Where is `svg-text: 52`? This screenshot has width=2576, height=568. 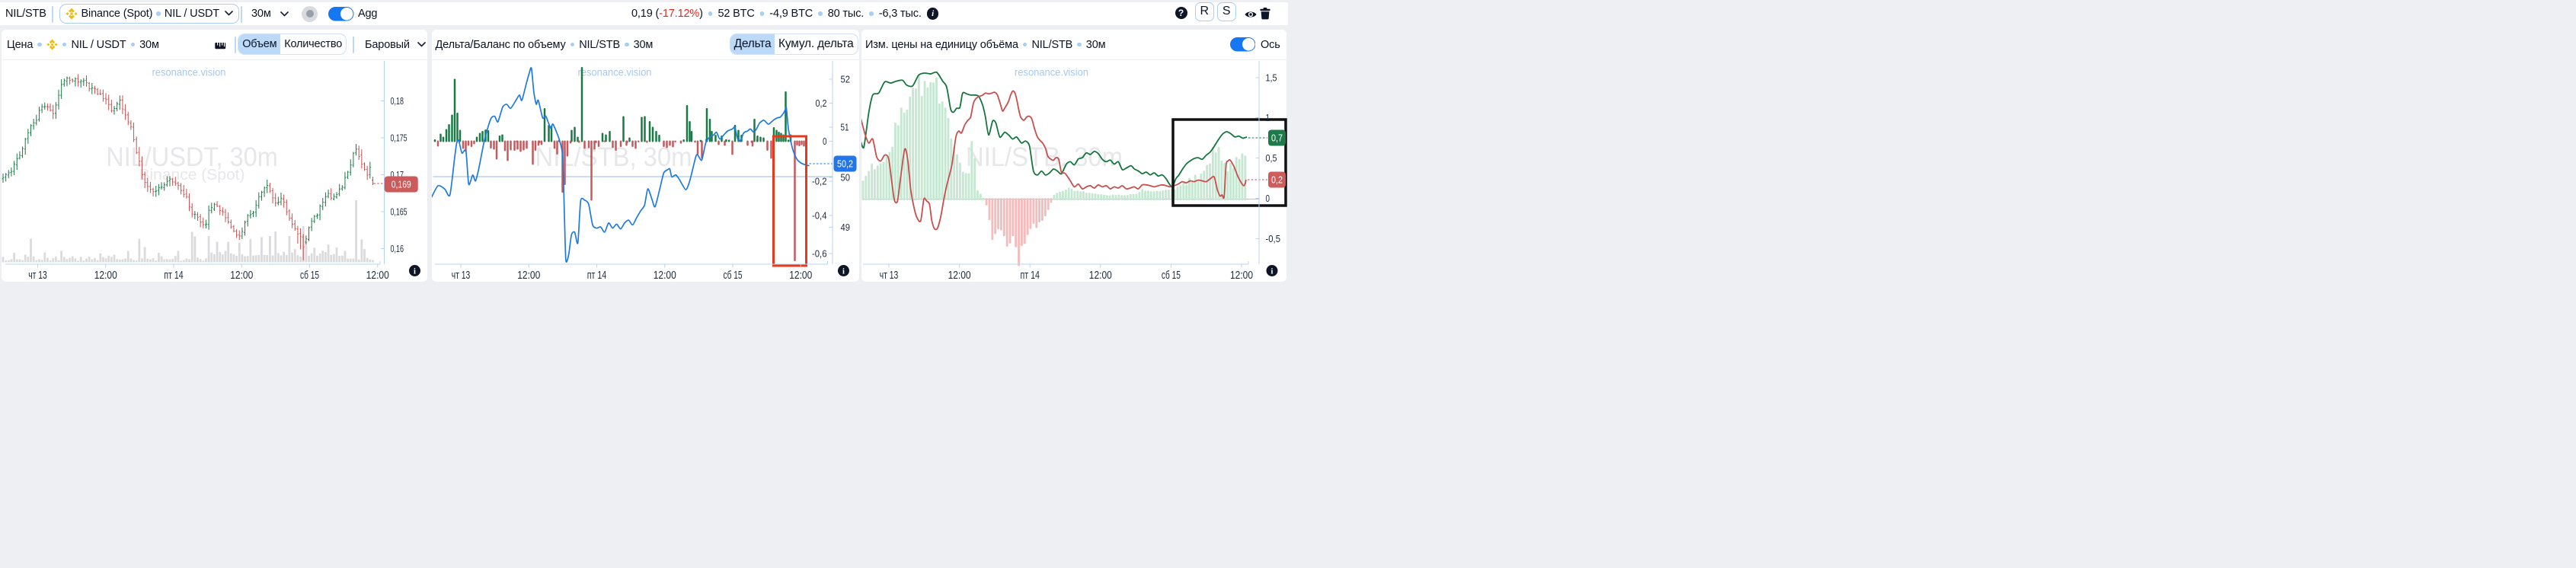 svg-text: 52 is located at coordinates (845, 80).